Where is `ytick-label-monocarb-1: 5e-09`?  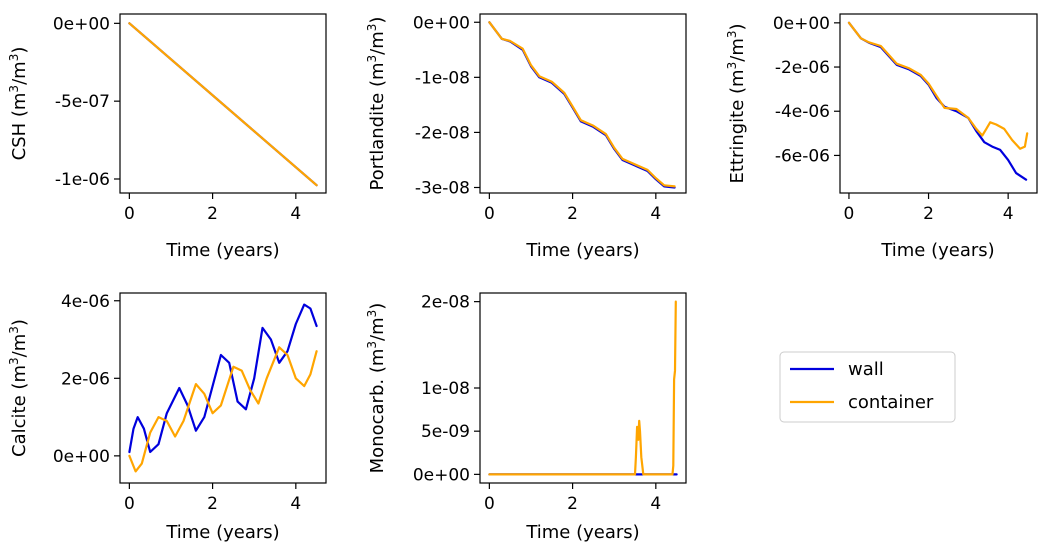 ytick-label-monocarb-1: 5e-09 is located at coordinates (445, 432).